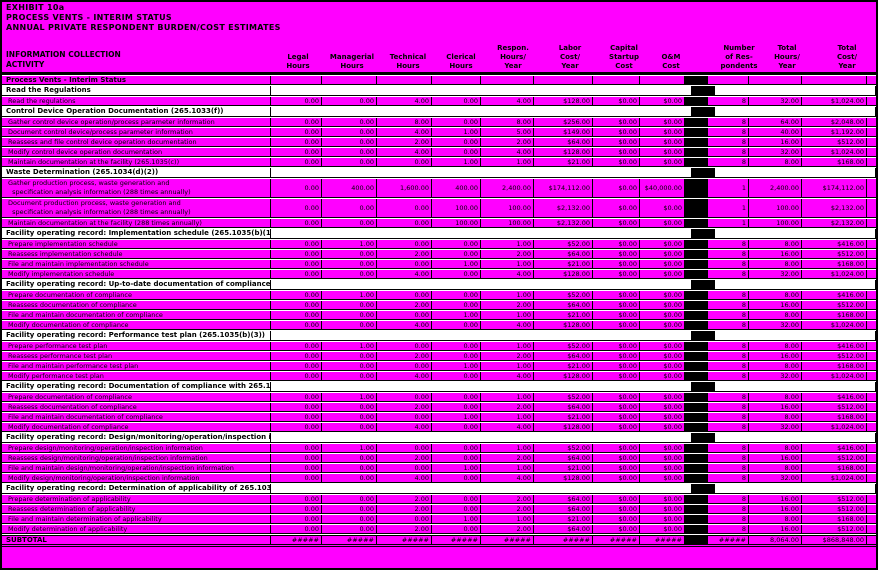 This screenshot has height=570, width=878. What do you see at coordinates (136, 356) in the screenshot?
I see `row-label: Reassess performance test plan` at bounding box center [136, 356].